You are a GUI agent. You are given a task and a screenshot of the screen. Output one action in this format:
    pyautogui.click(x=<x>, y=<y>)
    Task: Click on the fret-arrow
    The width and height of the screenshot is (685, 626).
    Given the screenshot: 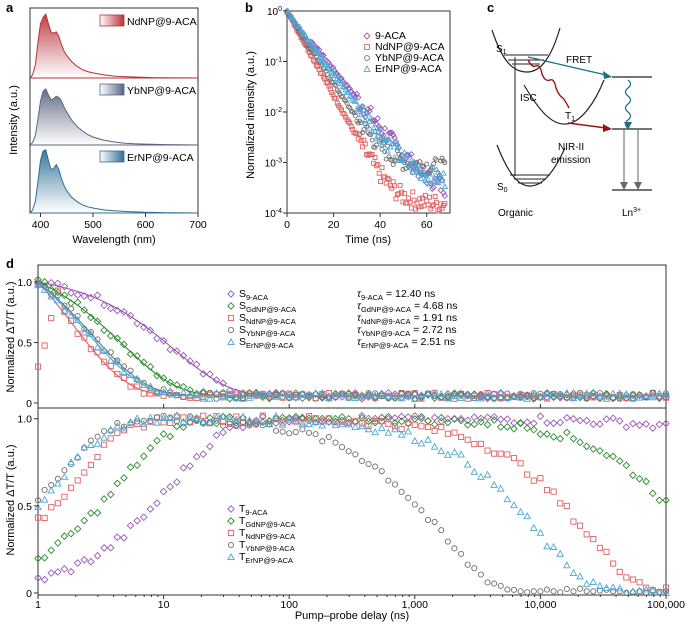 What is the action you would take?
    pyautogui.click(x=567, y=66)
    